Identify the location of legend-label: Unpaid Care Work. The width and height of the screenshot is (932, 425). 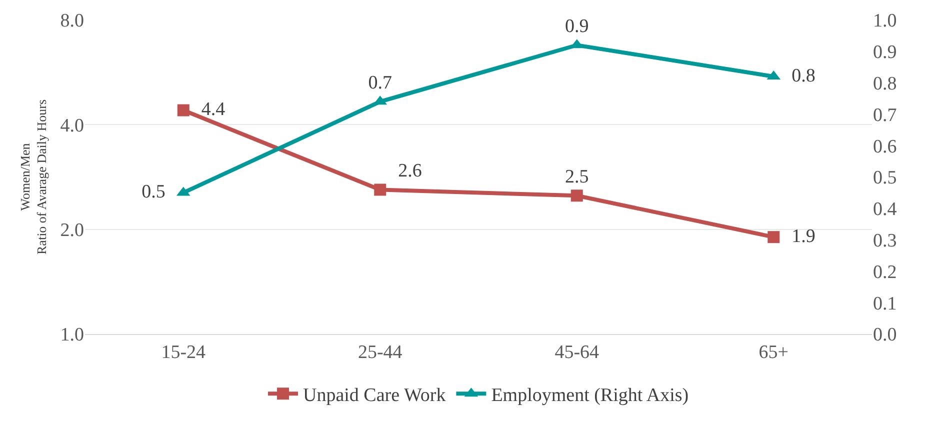
(374, 395).